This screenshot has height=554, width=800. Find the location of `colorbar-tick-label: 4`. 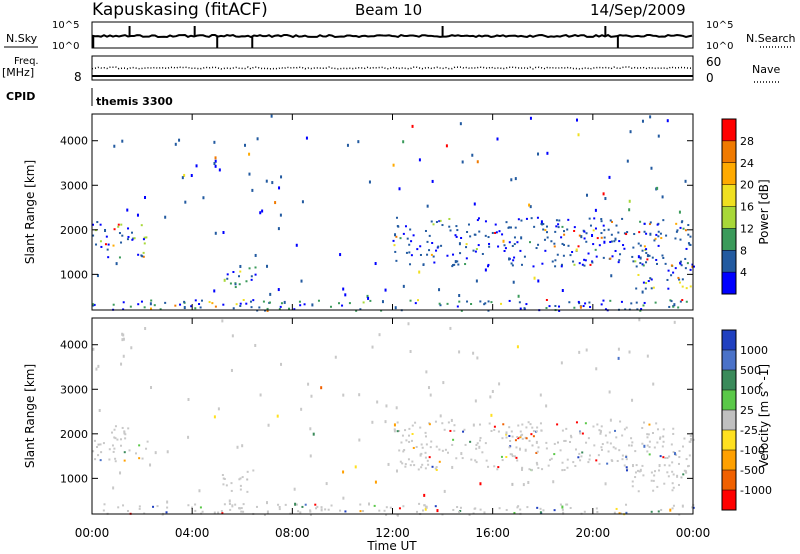

colorbar-tick-label: 4 is located at coordinates (743, 272).